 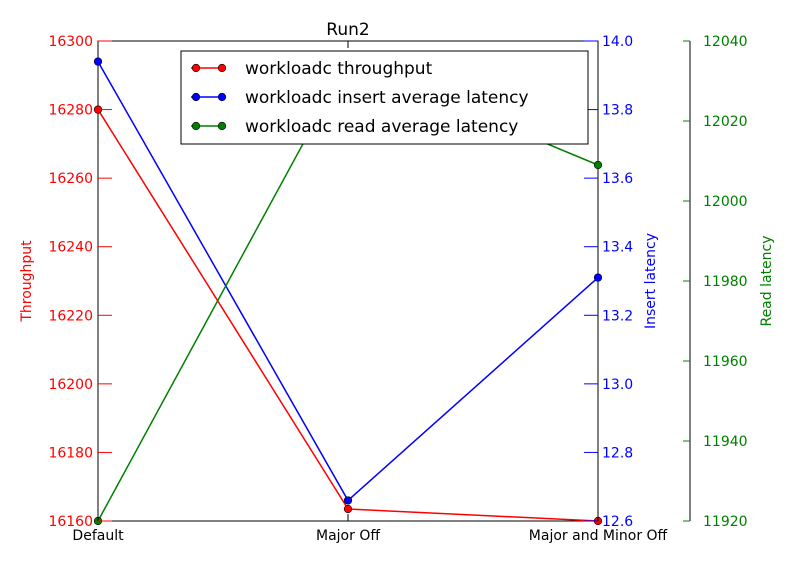 What do you see at coordinates (70, 42) in the screenshot?
I see `left-tick-label: 16300` at bounding box center [70, 42].